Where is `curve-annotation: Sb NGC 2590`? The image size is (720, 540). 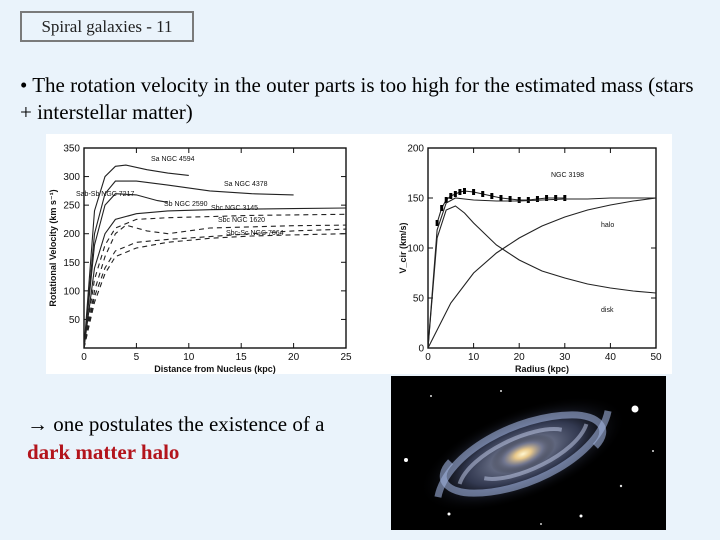 curve-annotation: Sb NGC 2590 is located at coordinates (186, 204).